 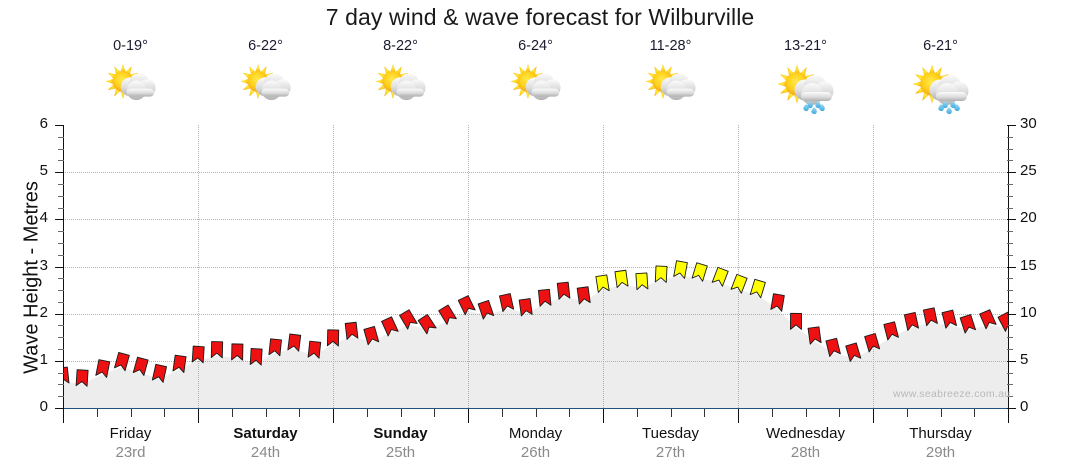 I want to click on left-axis-tick-label: 4, so click(x=43, y=218).